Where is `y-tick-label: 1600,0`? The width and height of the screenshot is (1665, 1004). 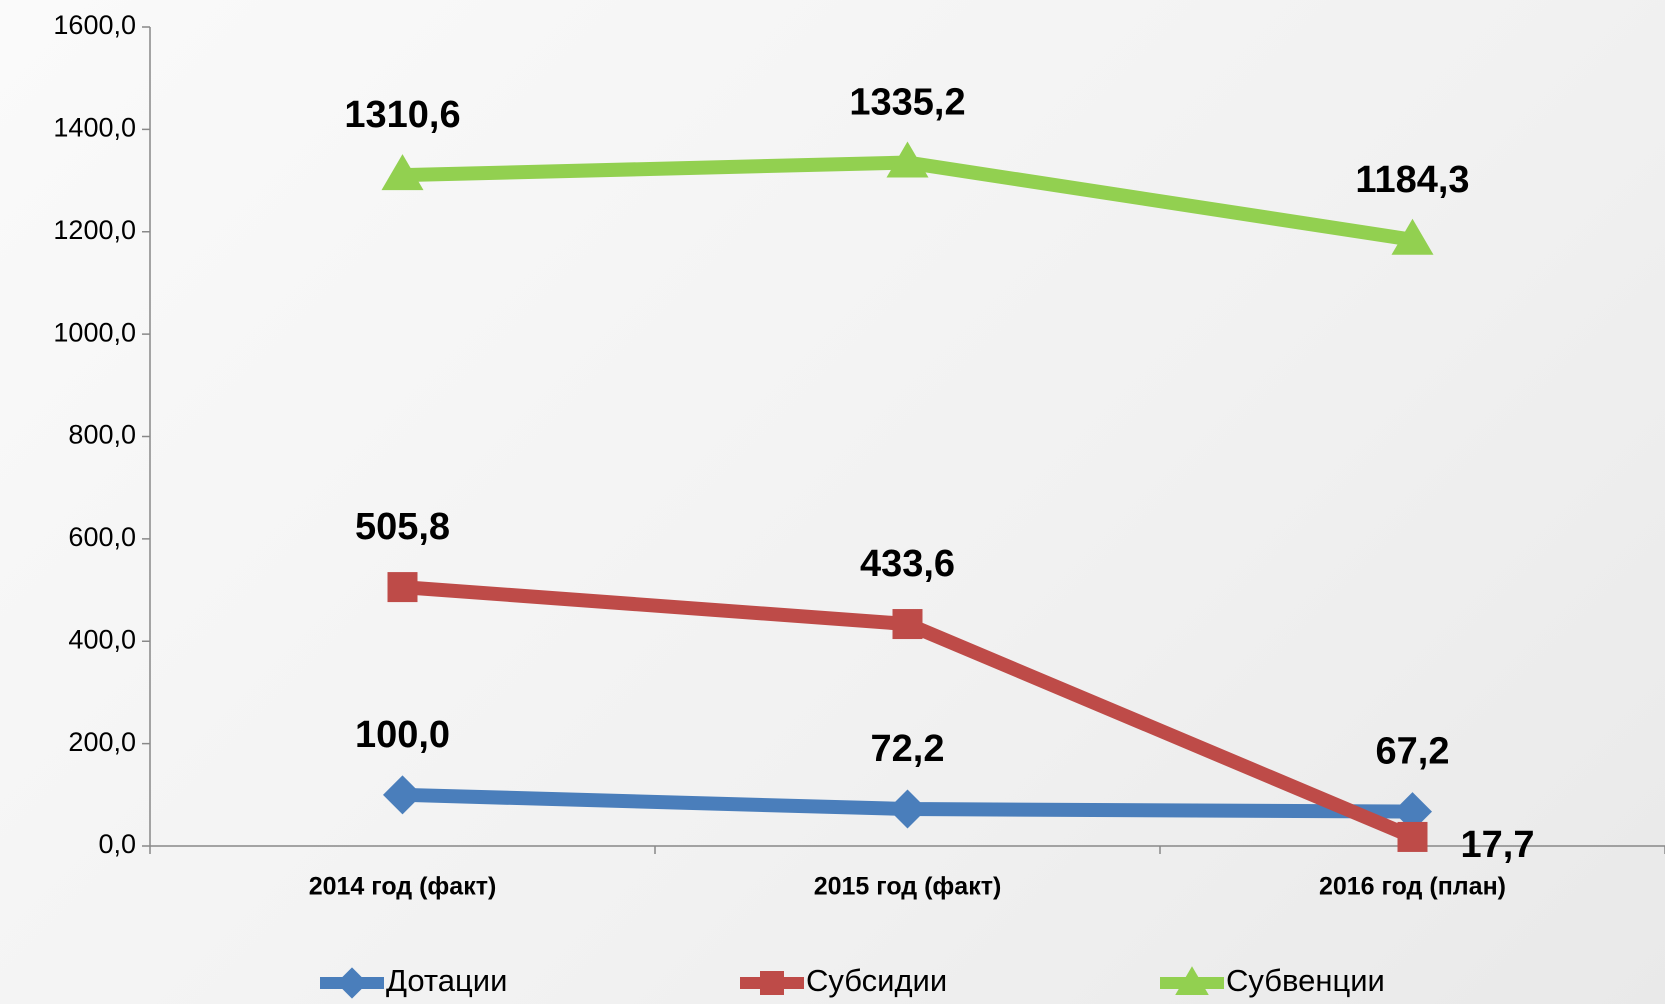 y-tick-label: 1600,0 is located at coordinates (94, 25).